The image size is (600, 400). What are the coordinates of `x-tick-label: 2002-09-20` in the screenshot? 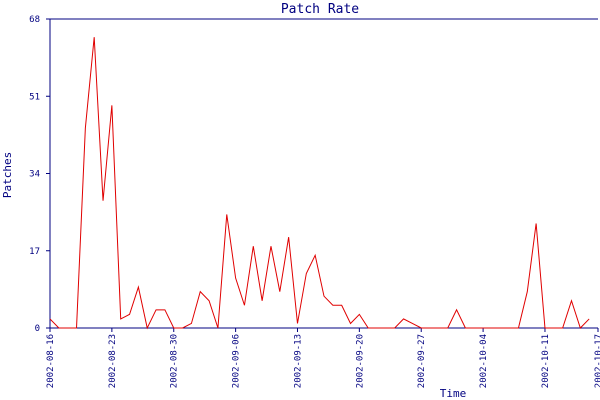 It's located at (360, 361).